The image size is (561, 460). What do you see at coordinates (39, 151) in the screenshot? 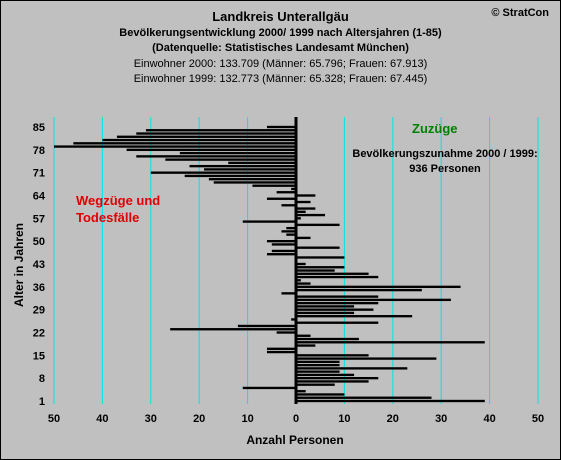
I see `y-tick-label: 78` at bounding box center [39, 151].